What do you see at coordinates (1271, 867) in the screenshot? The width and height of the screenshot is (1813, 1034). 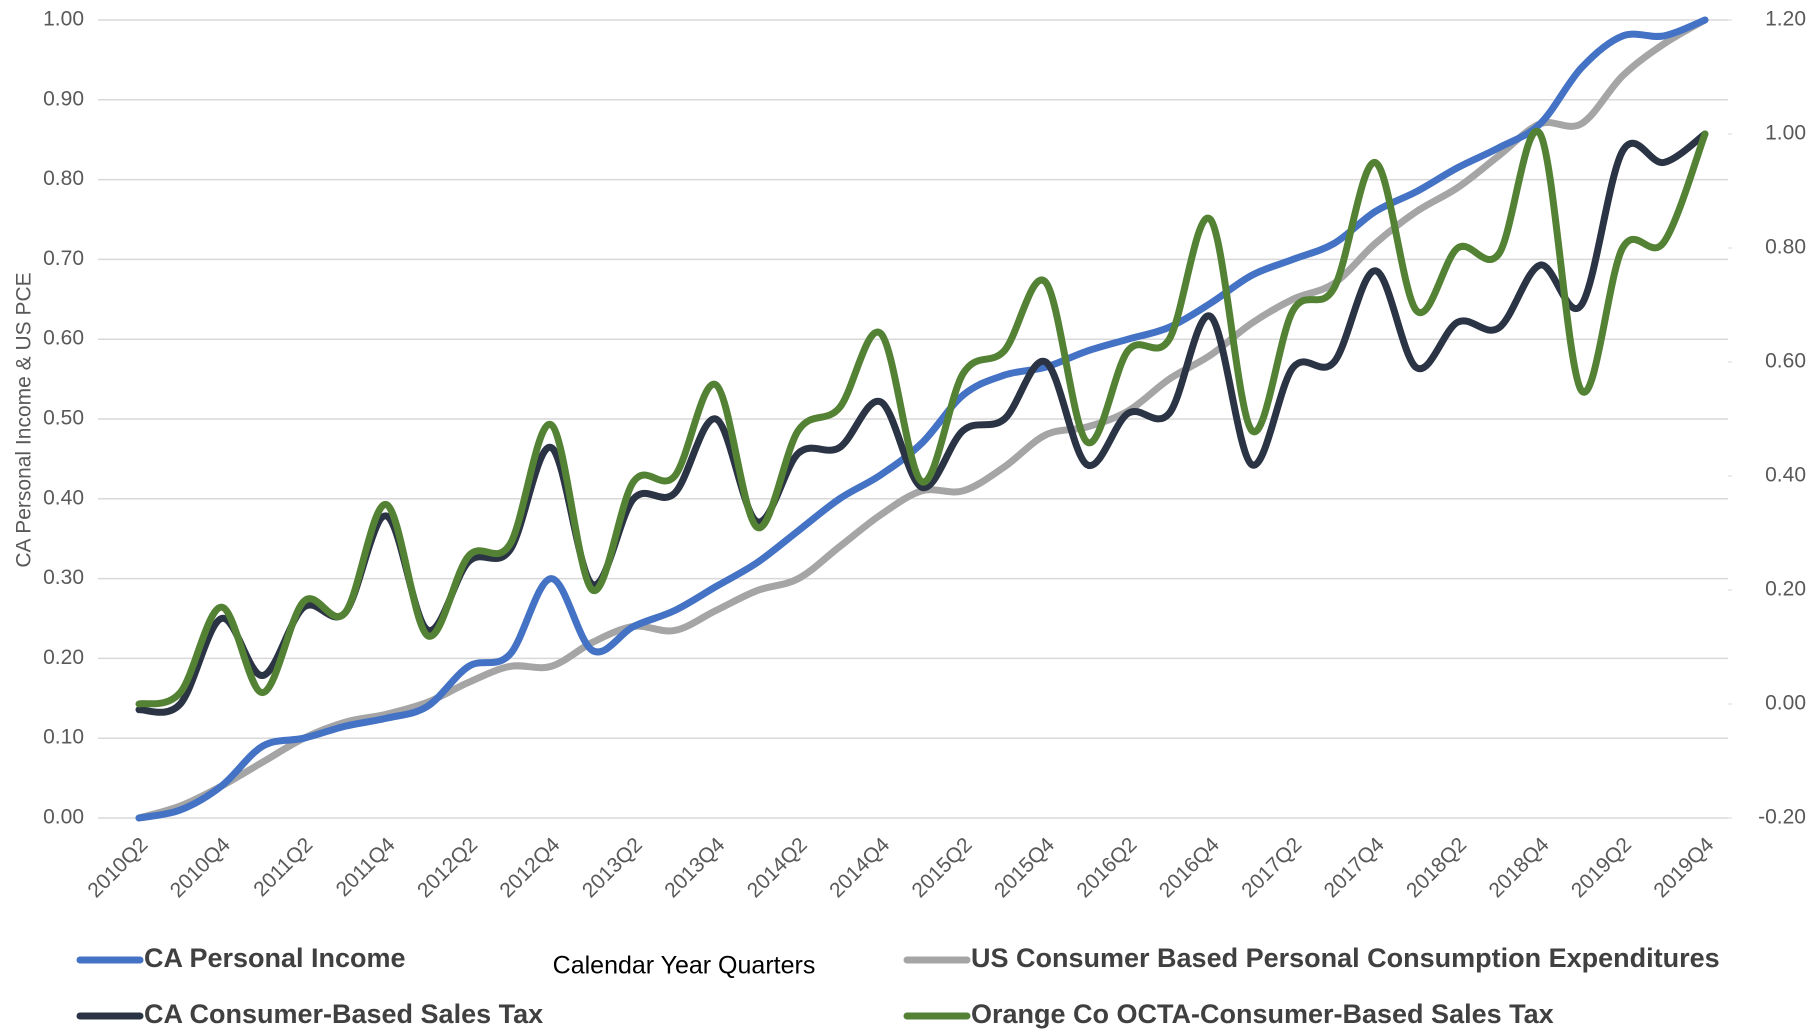 I see `x-tick-label: 2017Q2` at bounding box center [1271, 867].